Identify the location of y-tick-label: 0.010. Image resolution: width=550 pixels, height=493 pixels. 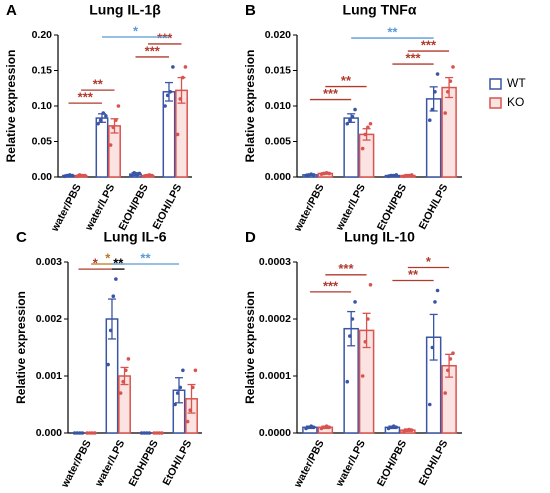
(278, 106).